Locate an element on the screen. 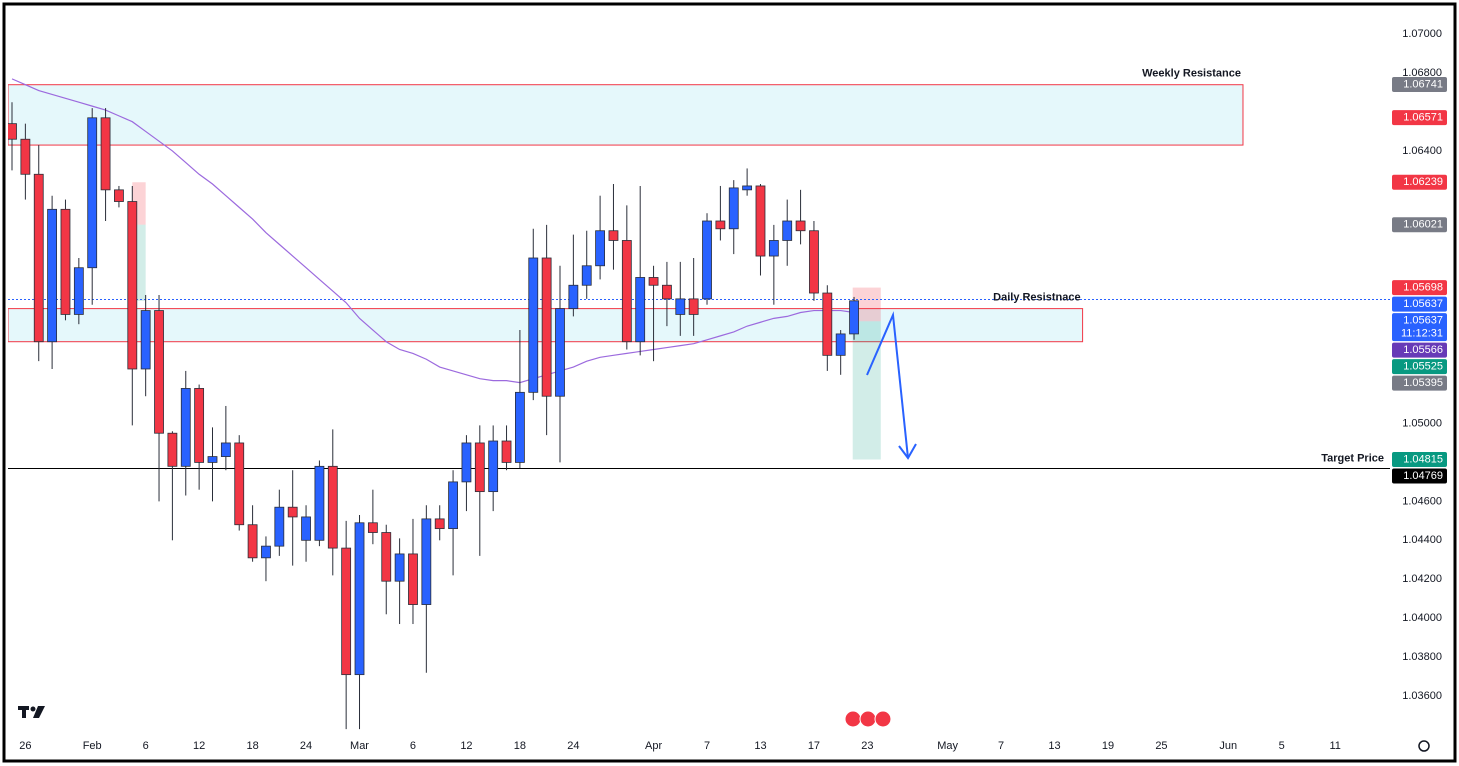 The image size is (1459, 766). y-tick-label: 1.03800 is located at coordinates (1422, 657).